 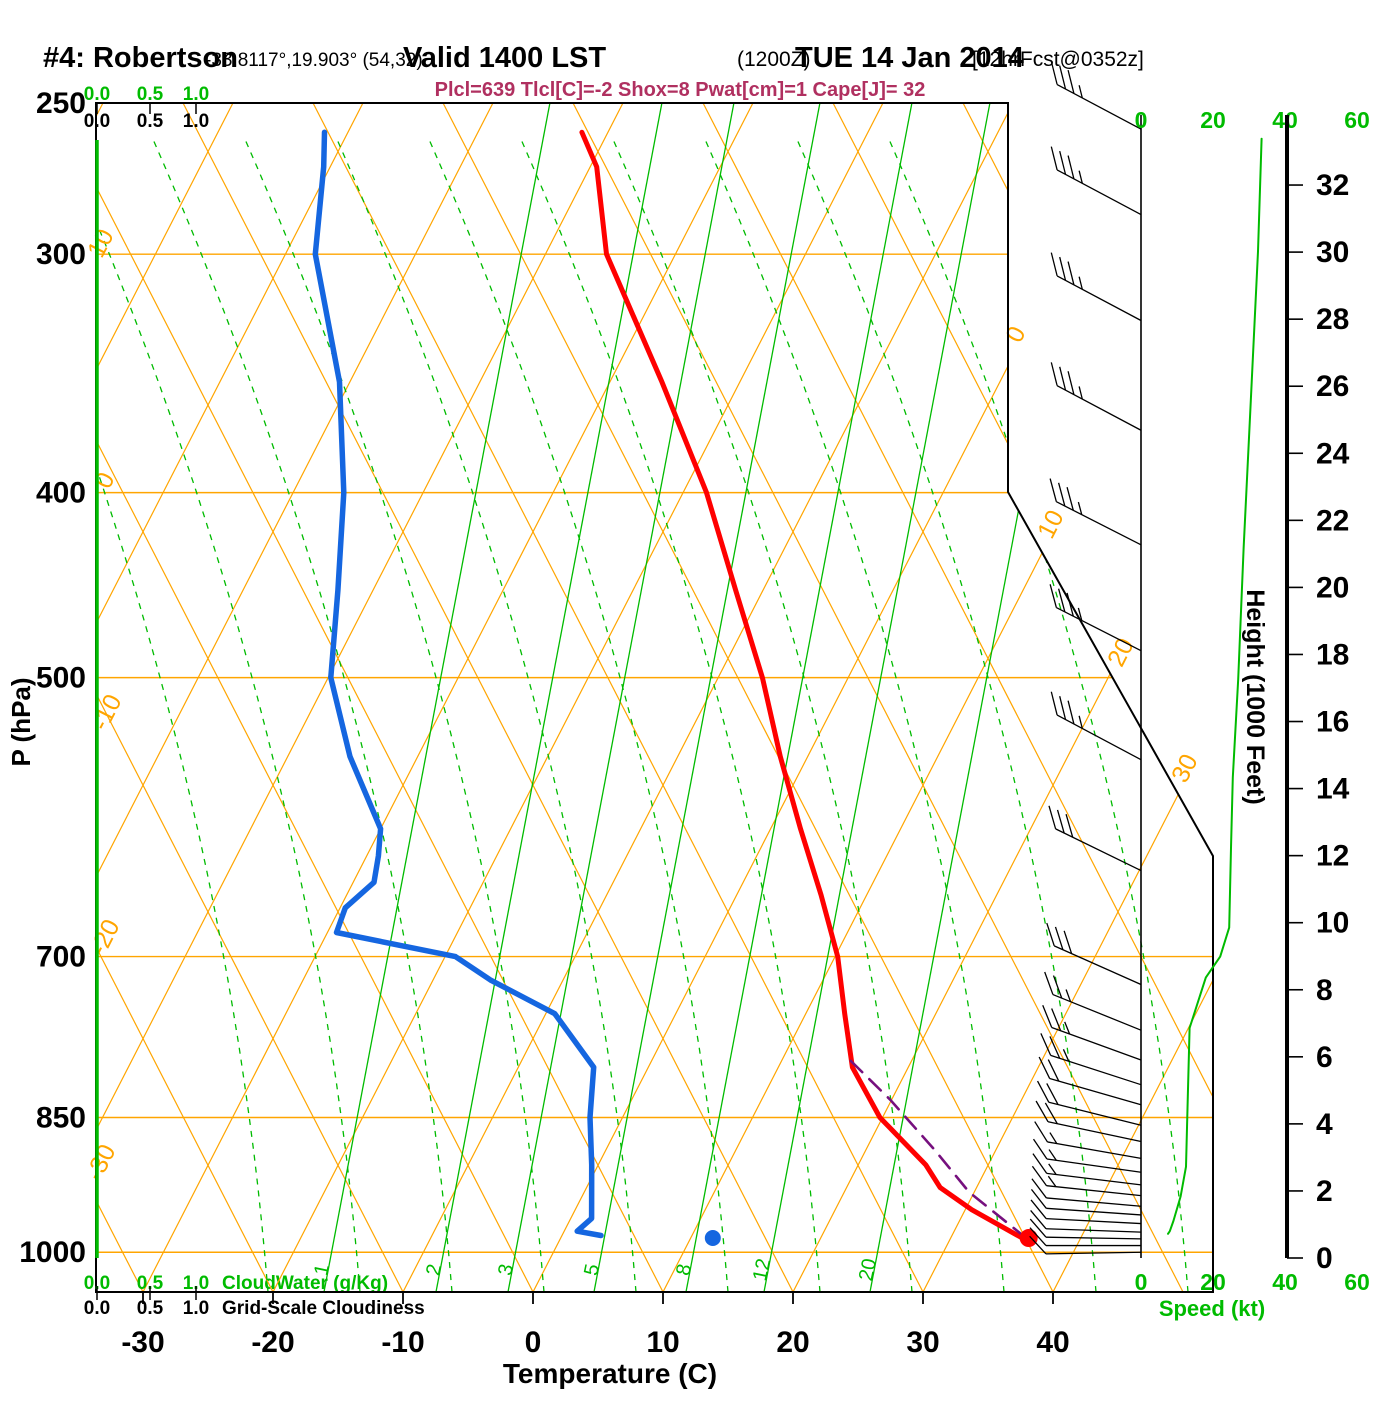 I want to click on forecast-tag: [12hrFcst@0352z], so click(x=1058, y=59).